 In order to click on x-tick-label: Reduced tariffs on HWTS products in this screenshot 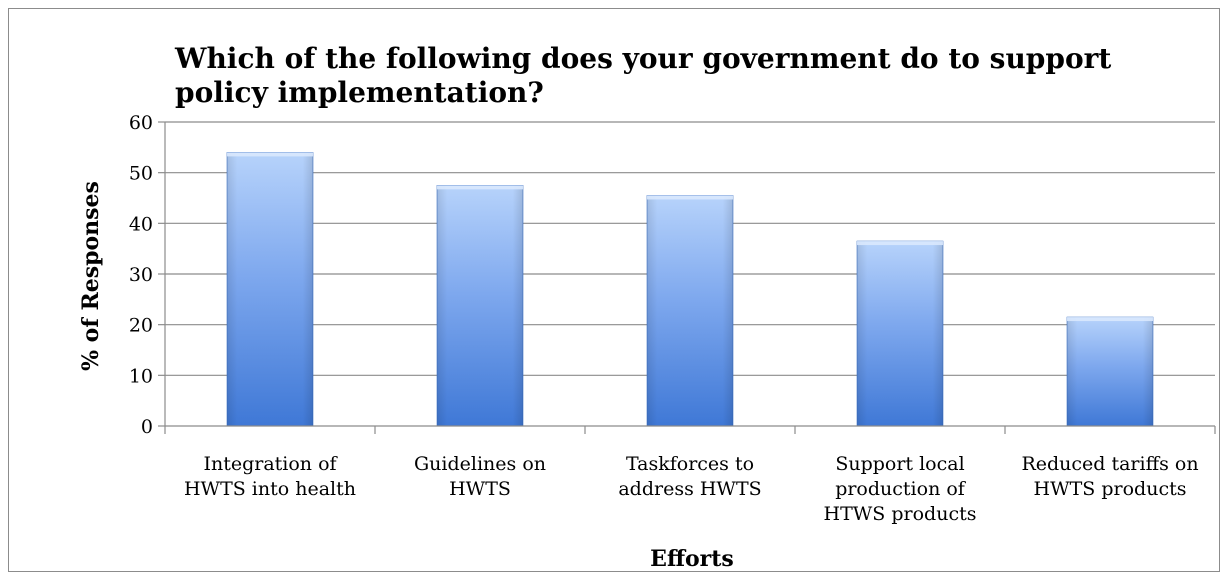, I will do `click(1109, 476)`.